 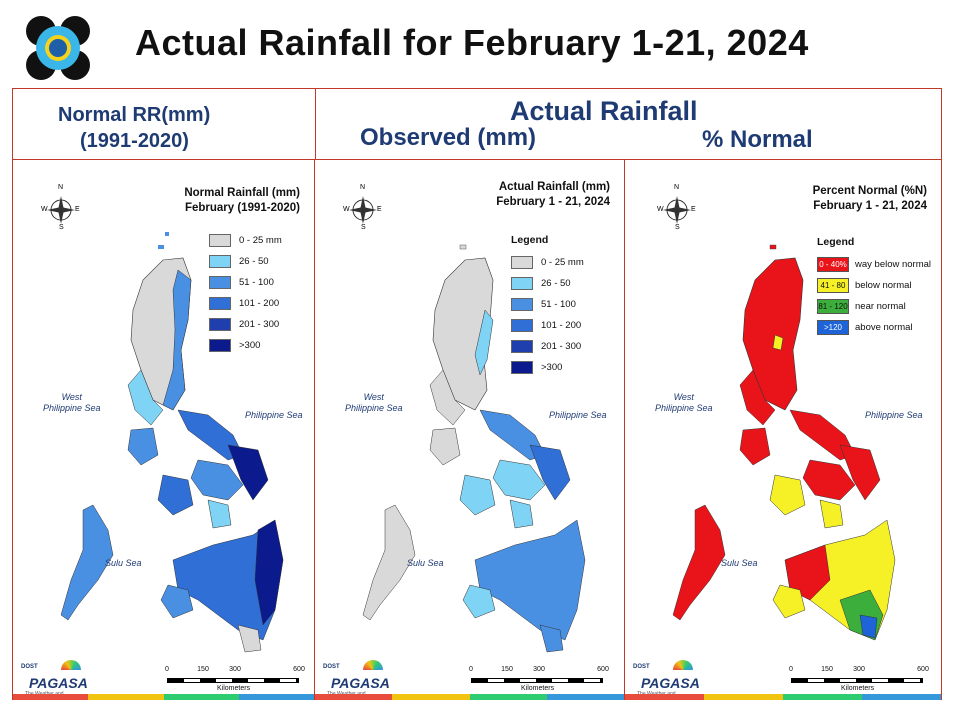 I want to click on compass-rose-icon: N S W E, so click(x=363, y=208).